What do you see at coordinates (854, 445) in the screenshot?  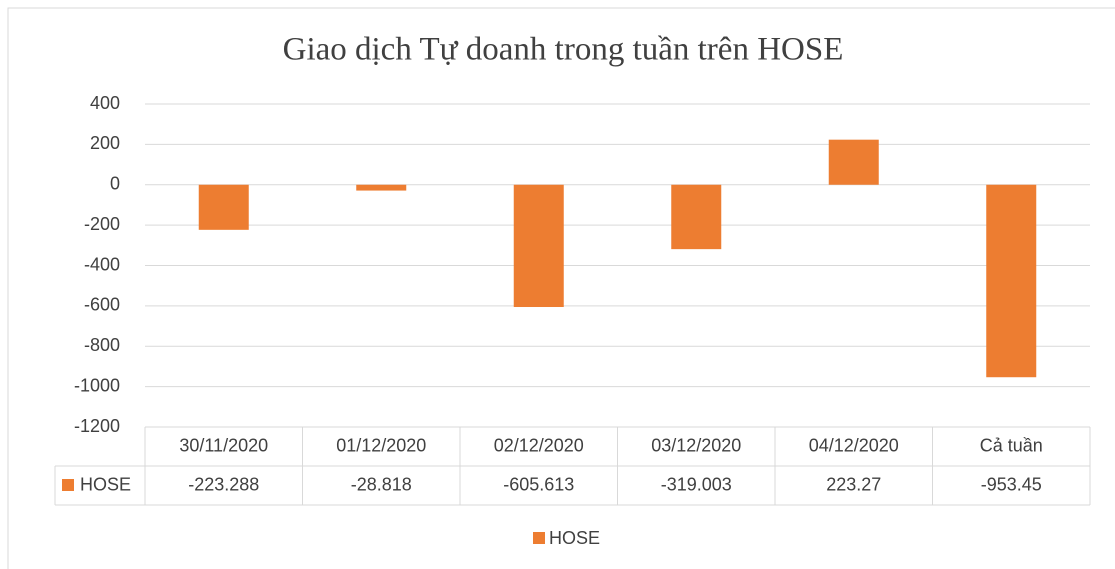 I see `x-tick-label: 04/12/2020` at bounding box center [854, 445].